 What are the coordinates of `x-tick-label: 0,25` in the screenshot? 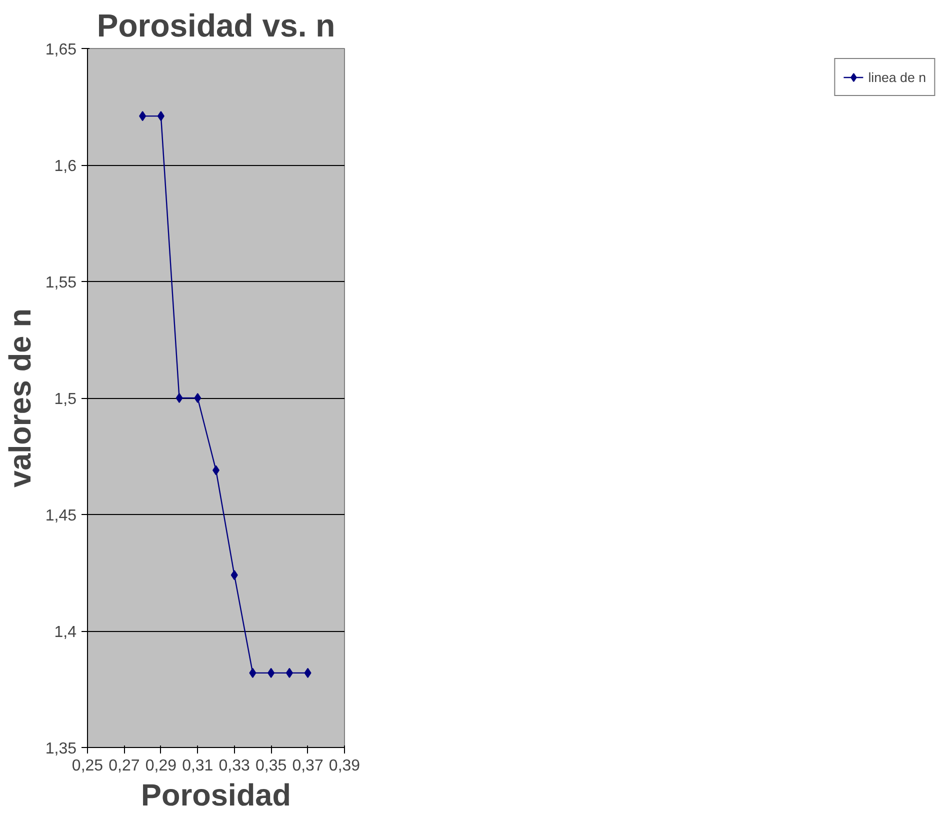 It's located at (88, 766).